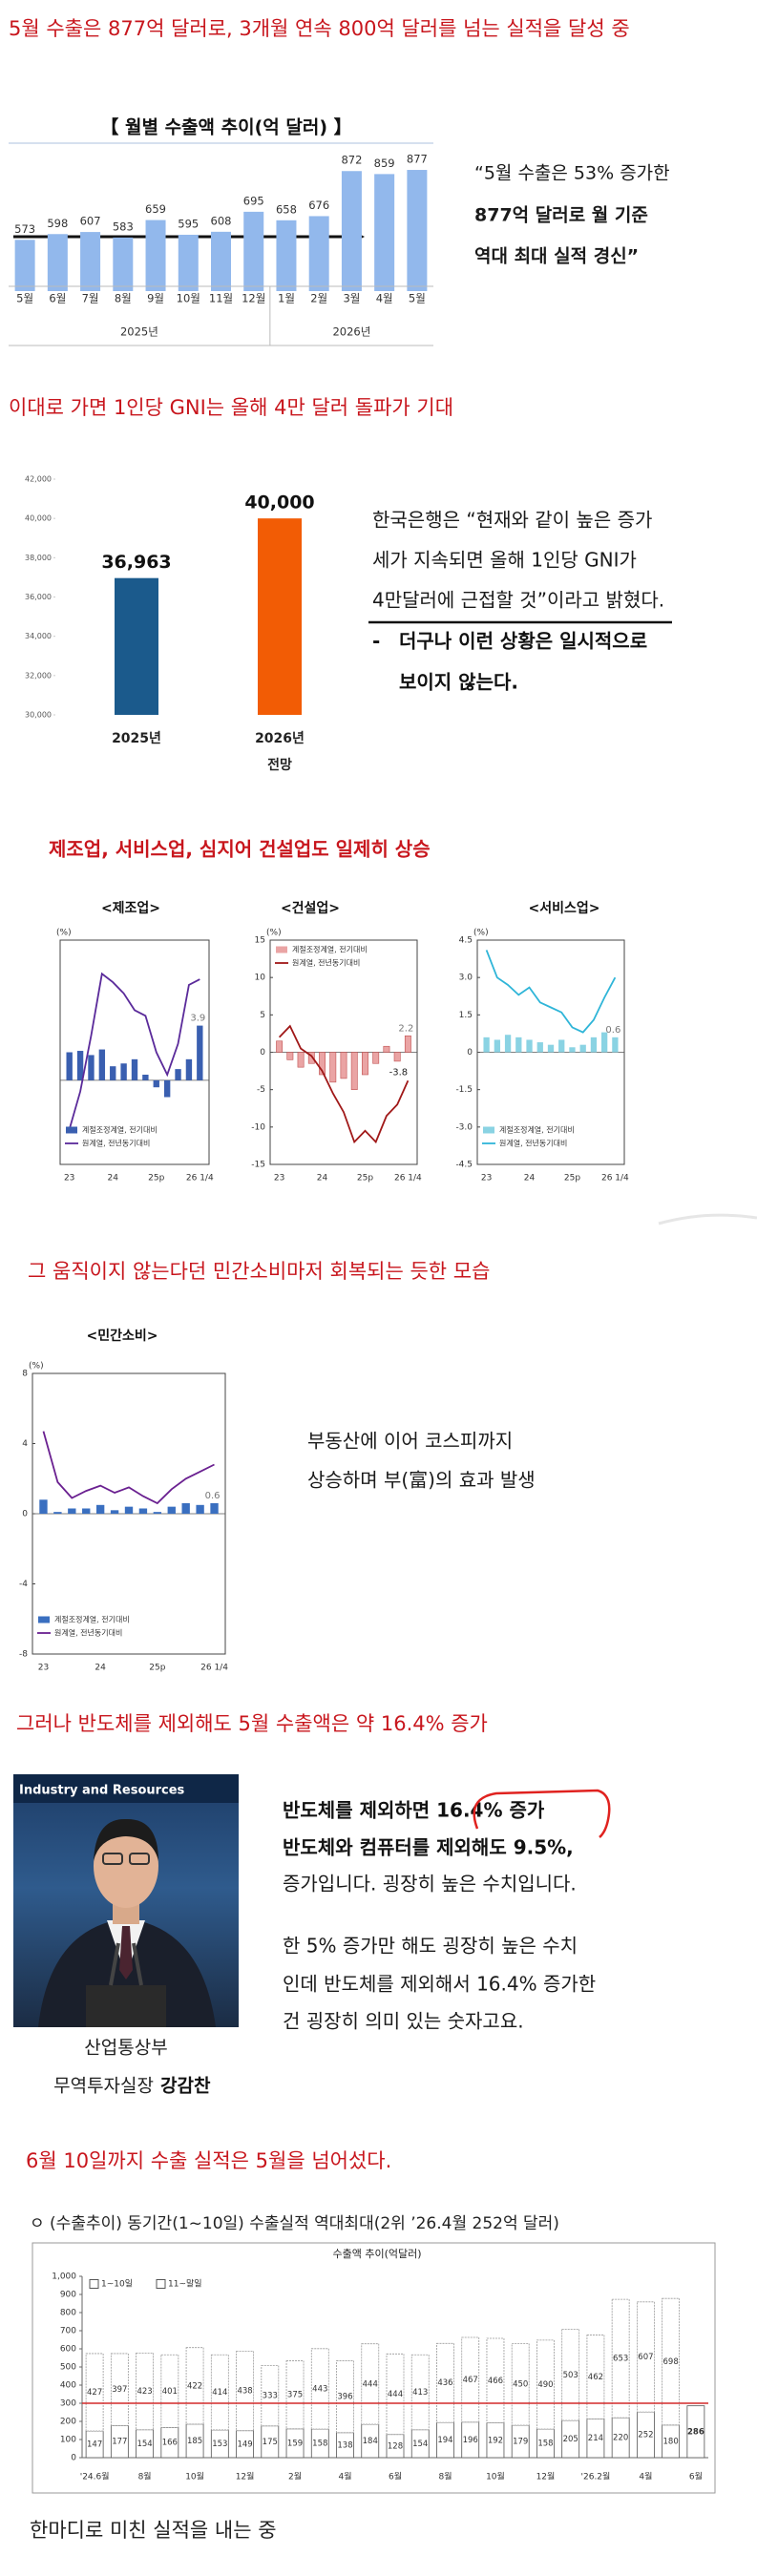 This screenshot has height=2576, width=757. I want to click on speech-paragraph-line: 건 굉장히 의미 있는 숫자고요., so click(404, 2021).